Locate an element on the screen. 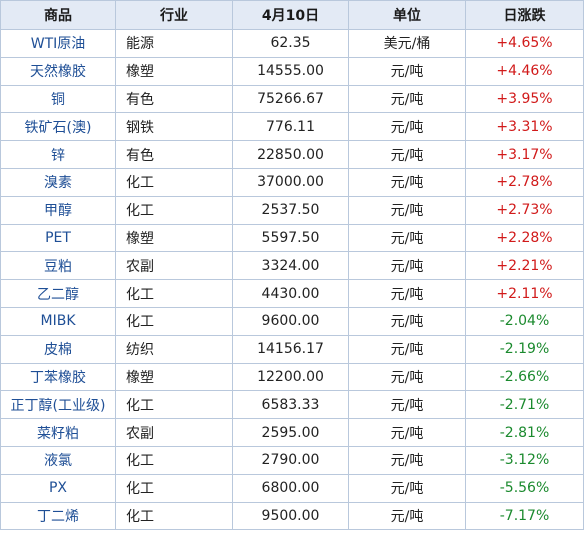 The height and width of the screenshot is (541, 584). table-row: 丁二烯 化工 9500.00 元/吨 -7.17% is located at coordinates (292, 516).